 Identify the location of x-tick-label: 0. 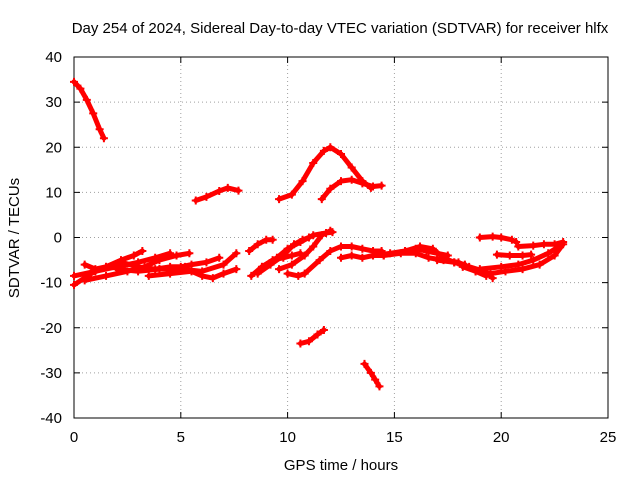
(74, 437).